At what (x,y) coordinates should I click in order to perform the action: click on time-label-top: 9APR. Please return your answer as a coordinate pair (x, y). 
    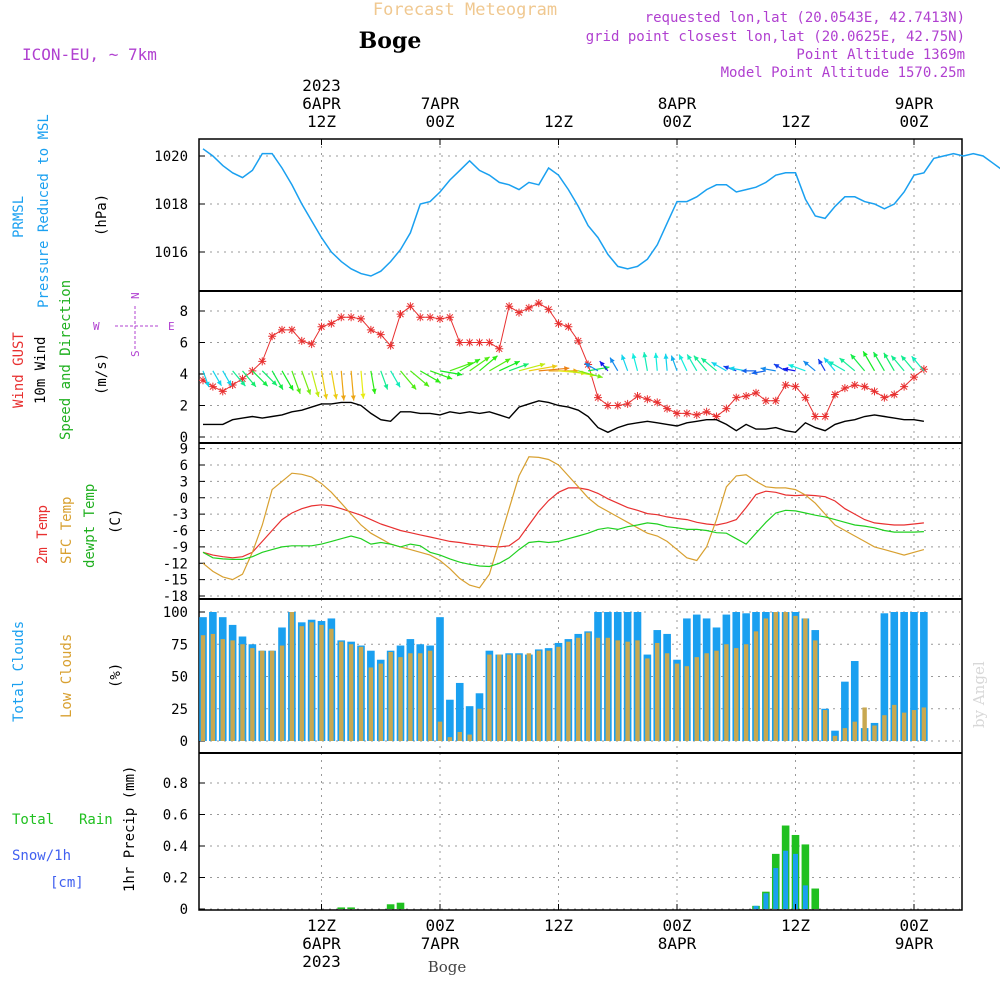
    Looking at the image, I should click on (914, 103).